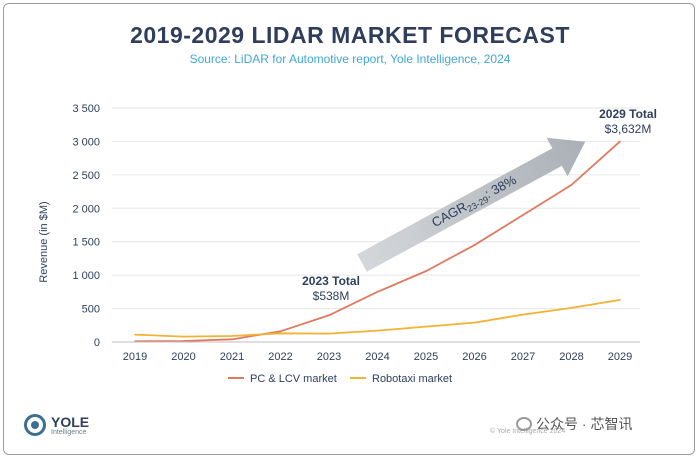 The width and height of the screenshot is (700, 459). Describe the element at coordinates (86, 142) in the screenshot. I see `y-tick-label: 3 000` at that location.